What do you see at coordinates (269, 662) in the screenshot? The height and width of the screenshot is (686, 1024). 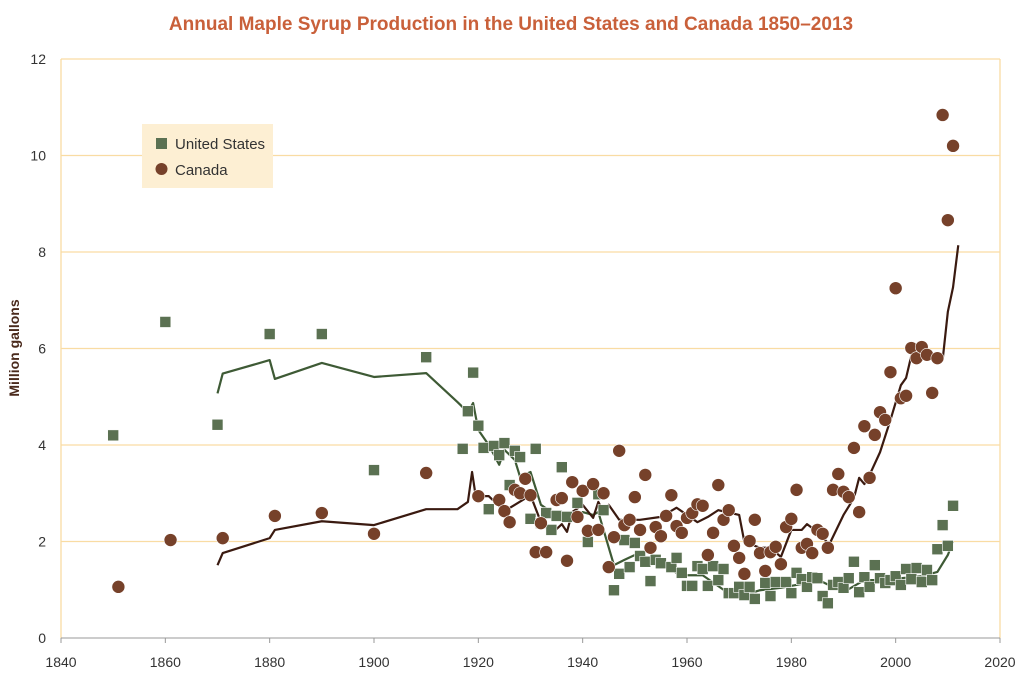 I see `x-tick-label: 1880` at bounding box center [269, 662].